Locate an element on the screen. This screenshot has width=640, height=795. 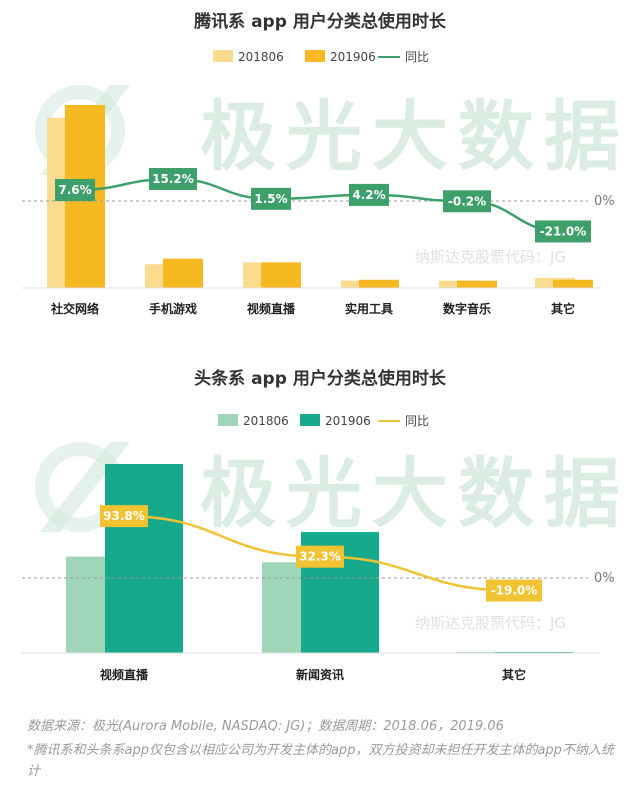
category-label: 数字音乐 is located at coordinates (467, 308).